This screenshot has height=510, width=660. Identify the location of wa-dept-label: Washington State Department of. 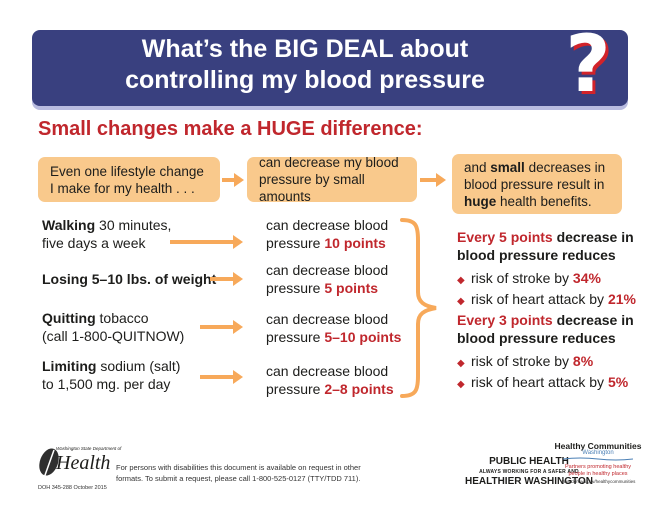
(89, 448).